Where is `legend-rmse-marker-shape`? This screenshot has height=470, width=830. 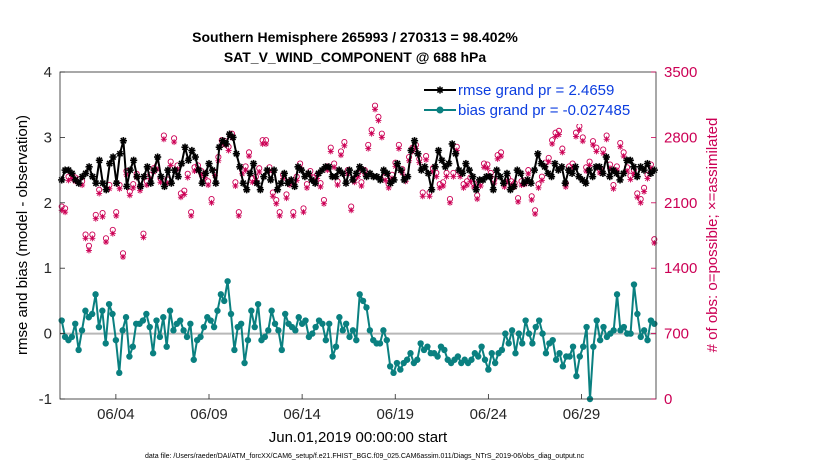 legend-rmse-marker-shape is located at coordinates (440, 90).